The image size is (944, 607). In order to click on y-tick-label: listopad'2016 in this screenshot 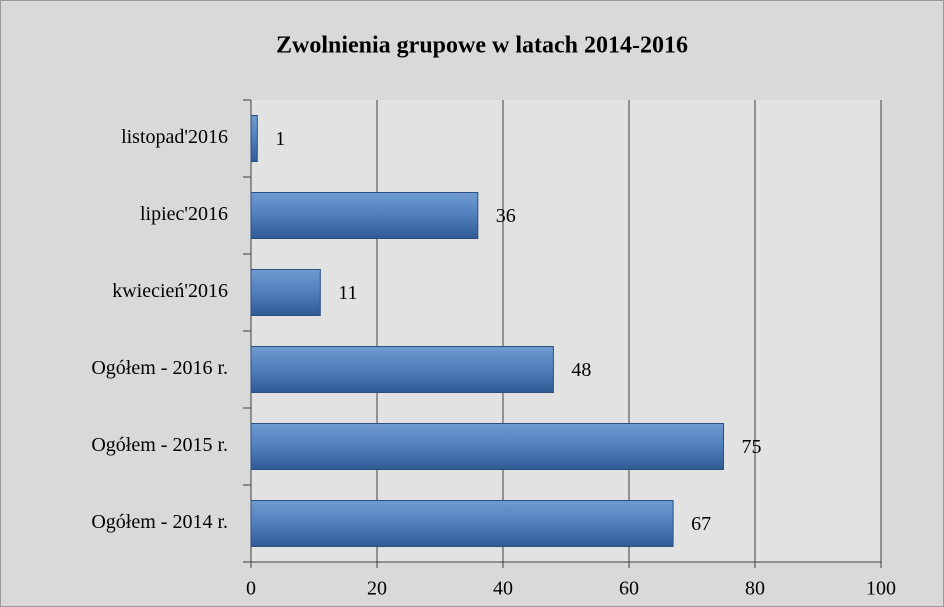, I will do `click(174, 137)`.